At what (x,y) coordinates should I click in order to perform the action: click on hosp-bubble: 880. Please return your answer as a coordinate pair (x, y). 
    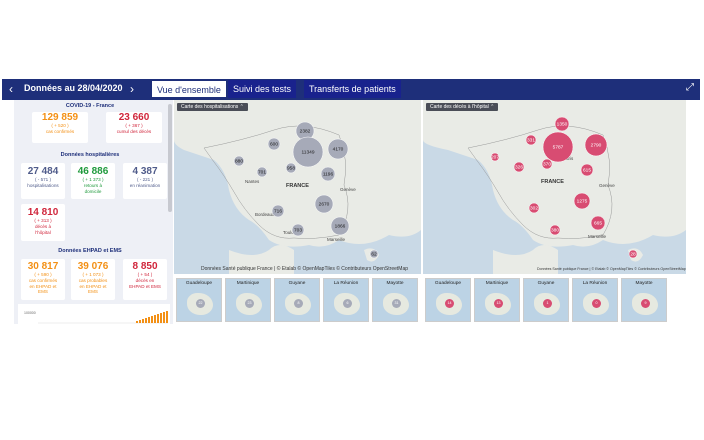
    Looking at the image, I should click on (239, 161).